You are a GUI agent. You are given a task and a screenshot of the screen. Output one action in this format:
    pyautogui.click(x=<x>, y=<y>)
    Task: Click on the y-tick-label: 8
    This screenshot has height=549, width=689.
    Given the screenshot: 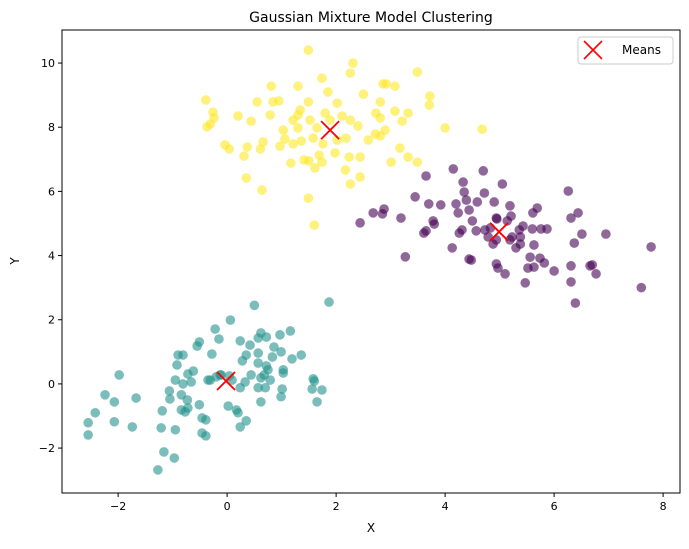 What is the action you would take?
    pyautogui.click(x=51, y=127)
    